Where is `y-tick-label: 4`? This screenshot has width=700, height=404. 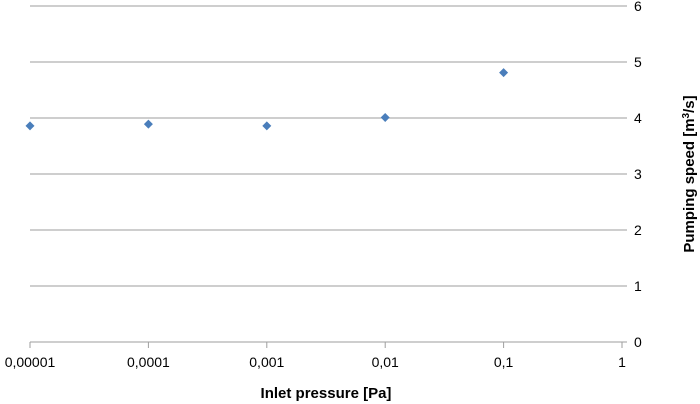 y-tick-label: 4 is located at coordinates (638, 118).